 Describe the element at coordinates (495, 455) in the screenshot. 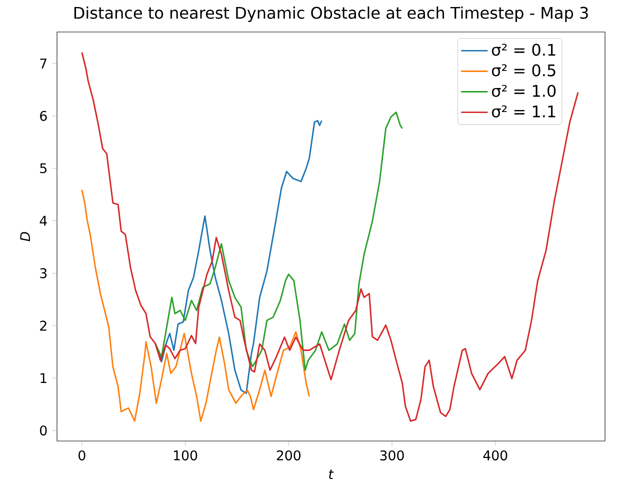

I see `x-tick-label: 400` at that location.